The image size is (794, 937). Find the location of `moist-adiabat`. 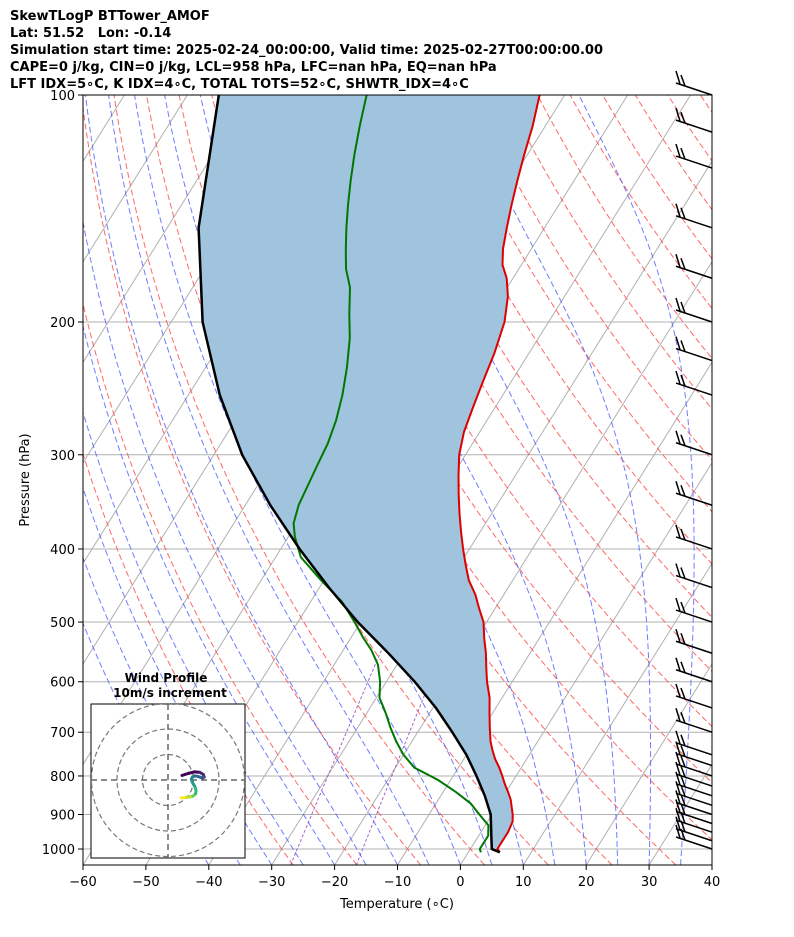

moist-adiabat is located at coordinates (193, 637).